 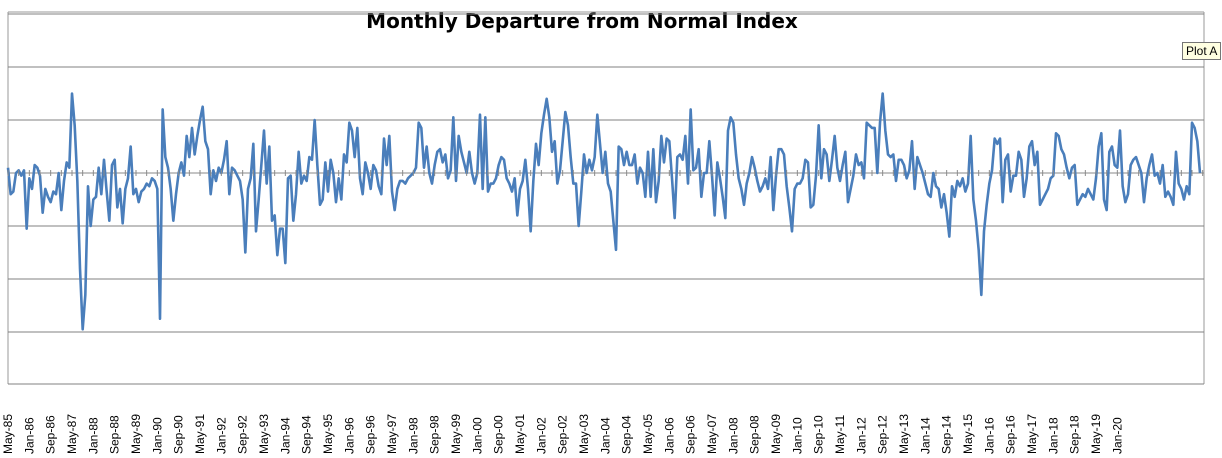 I want to click on x-tick-label: Sep-86, so click(x=51, y=434).